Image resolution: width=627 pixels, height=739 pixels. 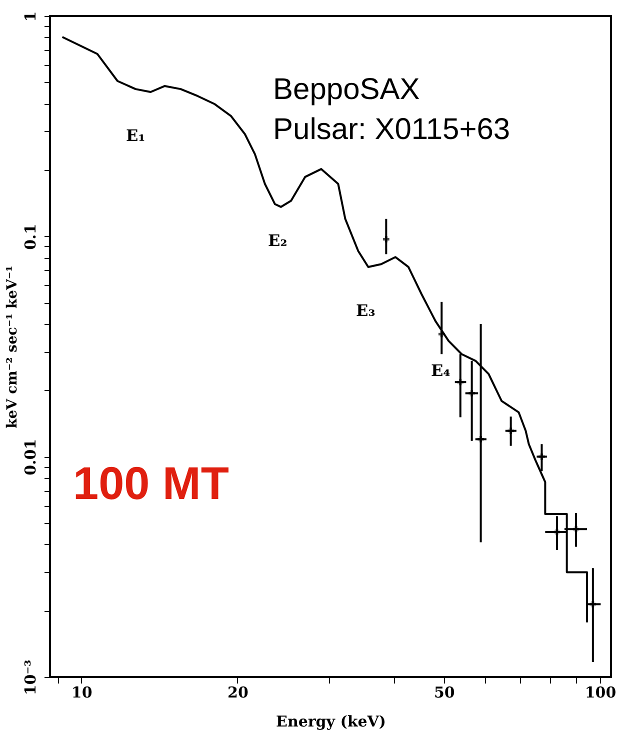 I want to click on annotation: E₃, so click(x=366, y=310).